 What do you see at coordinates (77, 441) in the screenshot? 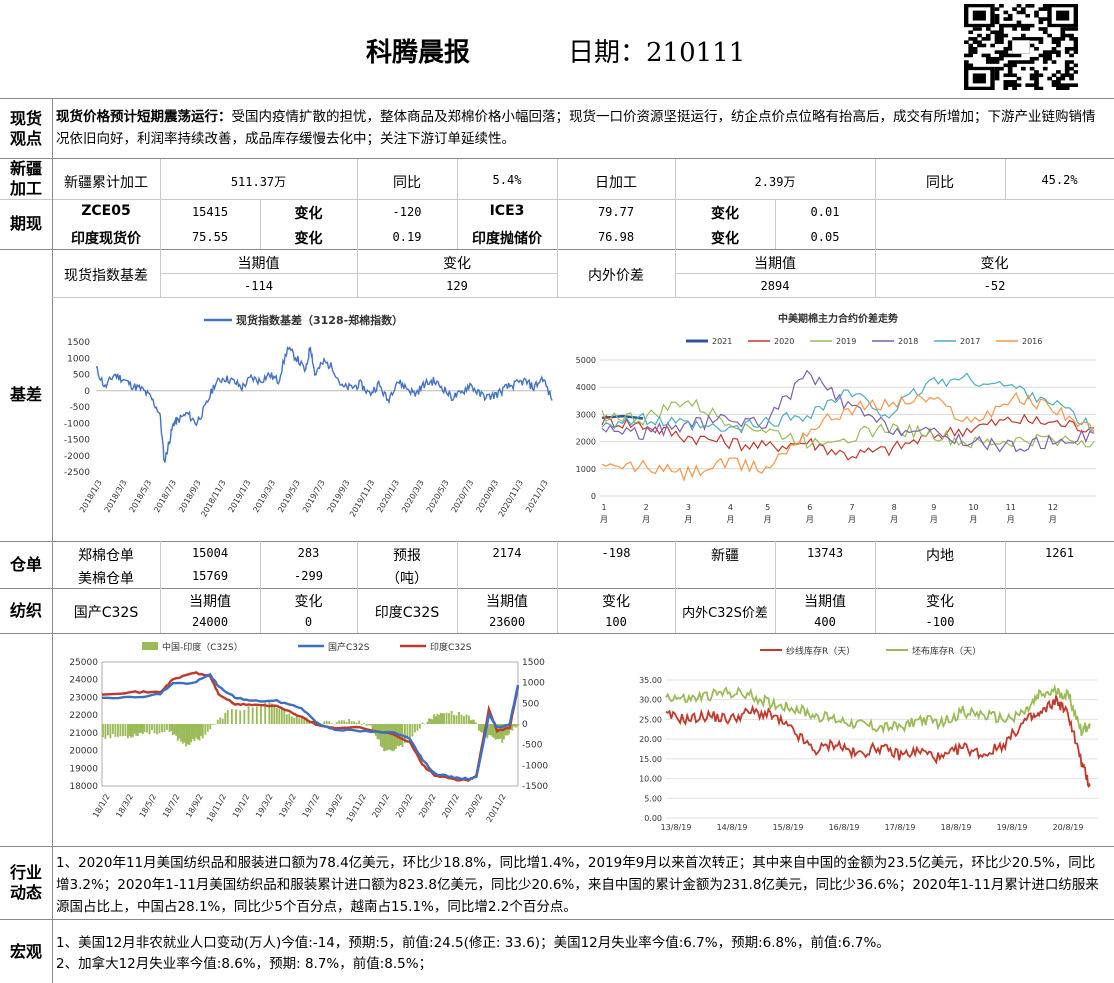
I see `y-tick-label: -1500` at bounding box center [77, 441].